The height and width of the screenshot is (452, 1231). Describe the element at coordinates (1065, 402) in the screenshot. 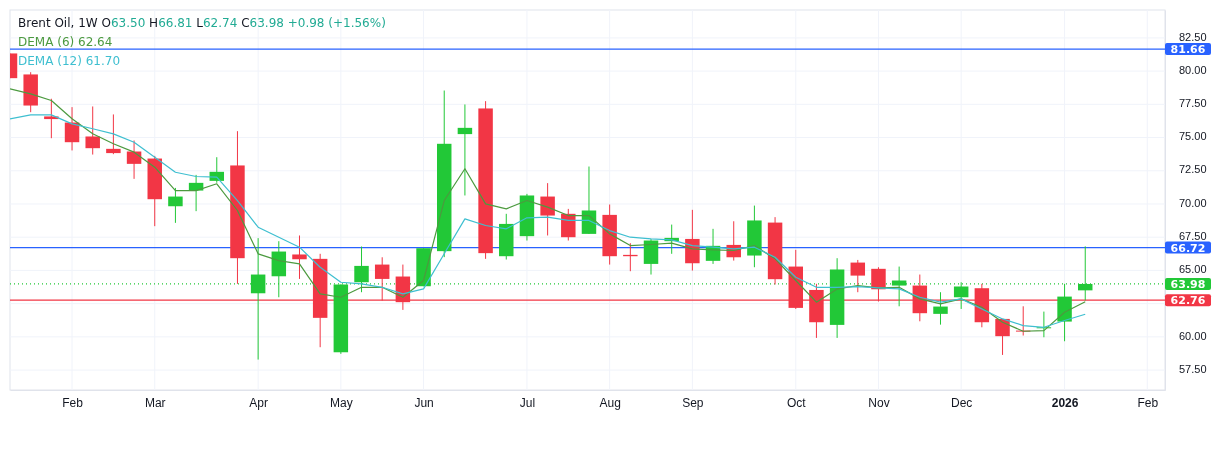

I see `x-tick-label: 2026` at that location.